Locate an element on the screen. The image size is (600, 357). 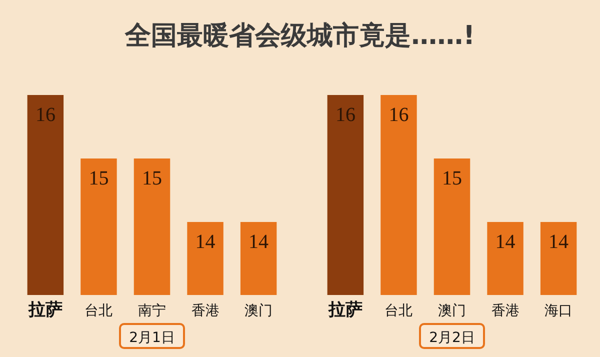
x-tick-label: 南宁 is located at coordinates (152, 311).